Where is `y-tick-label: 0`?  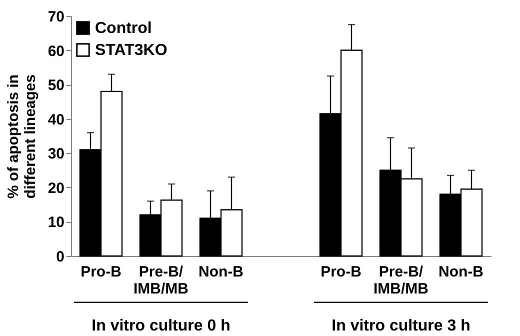
y-tick-label: 0 is located at coordinates (60, 257).